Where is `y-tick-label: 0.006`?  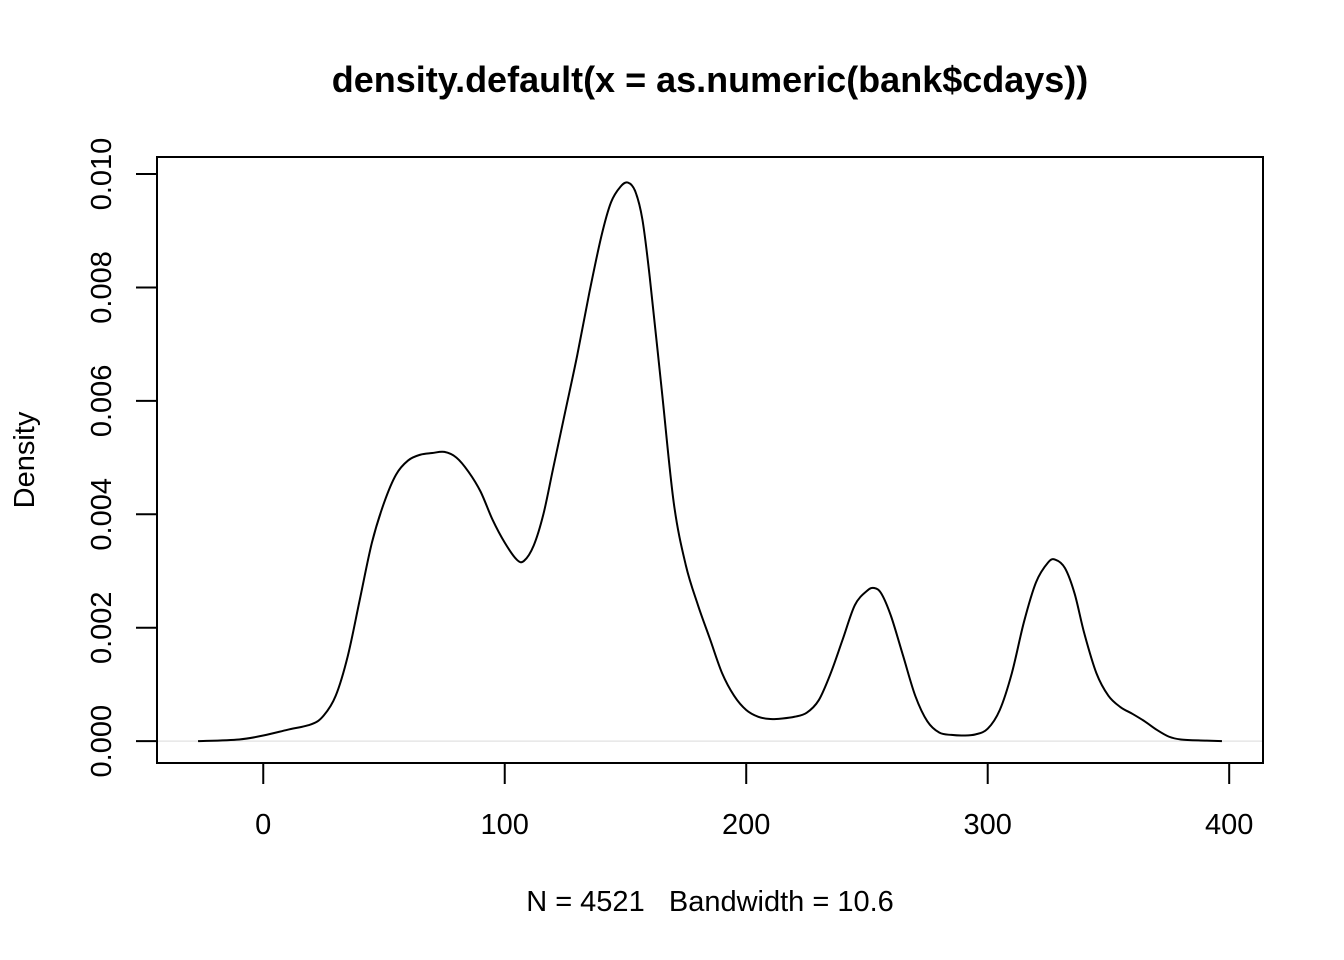 y-tick-label: 0.006 is located at coordinates (102, 401).